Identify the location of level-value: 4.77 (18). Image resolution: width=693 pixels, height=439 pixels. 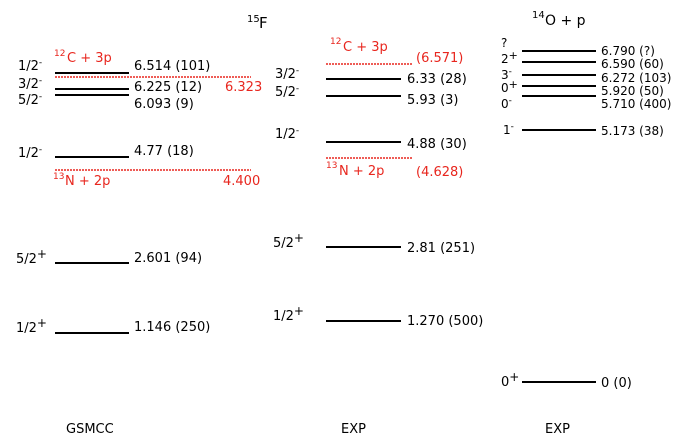
(164, 151).